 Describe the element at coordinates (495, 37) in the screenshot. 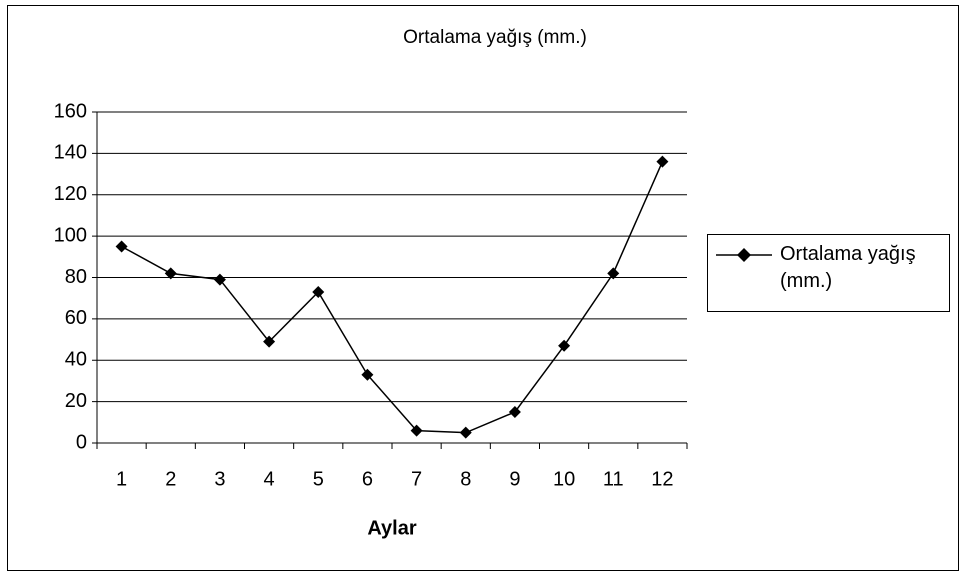

I see `chart-title: Ortalama yağış (mm.)` at that location.